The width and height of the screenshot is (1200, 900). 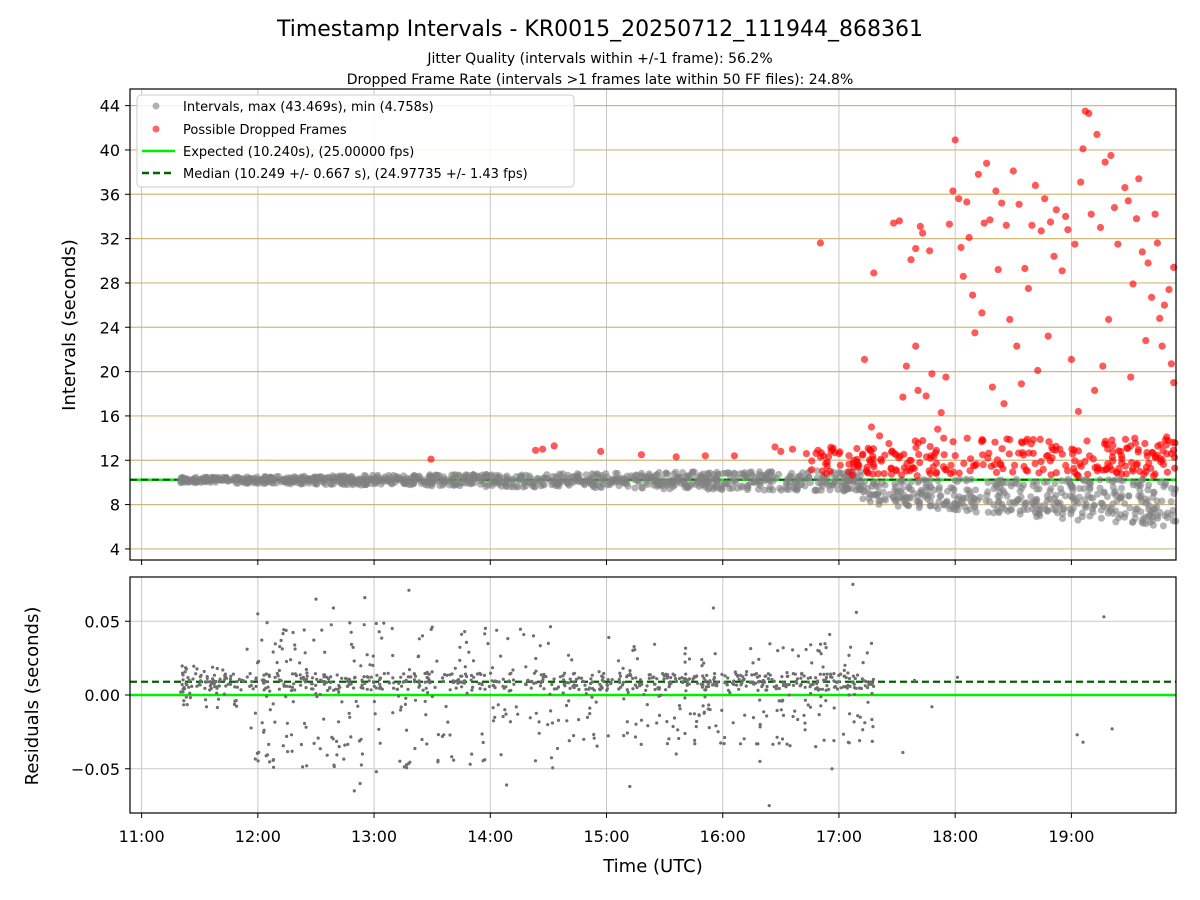 What do you see at coordinates (606, 562) in the screenshot?
I see `top-x-tick-marks` at bounding box center [606, 562].